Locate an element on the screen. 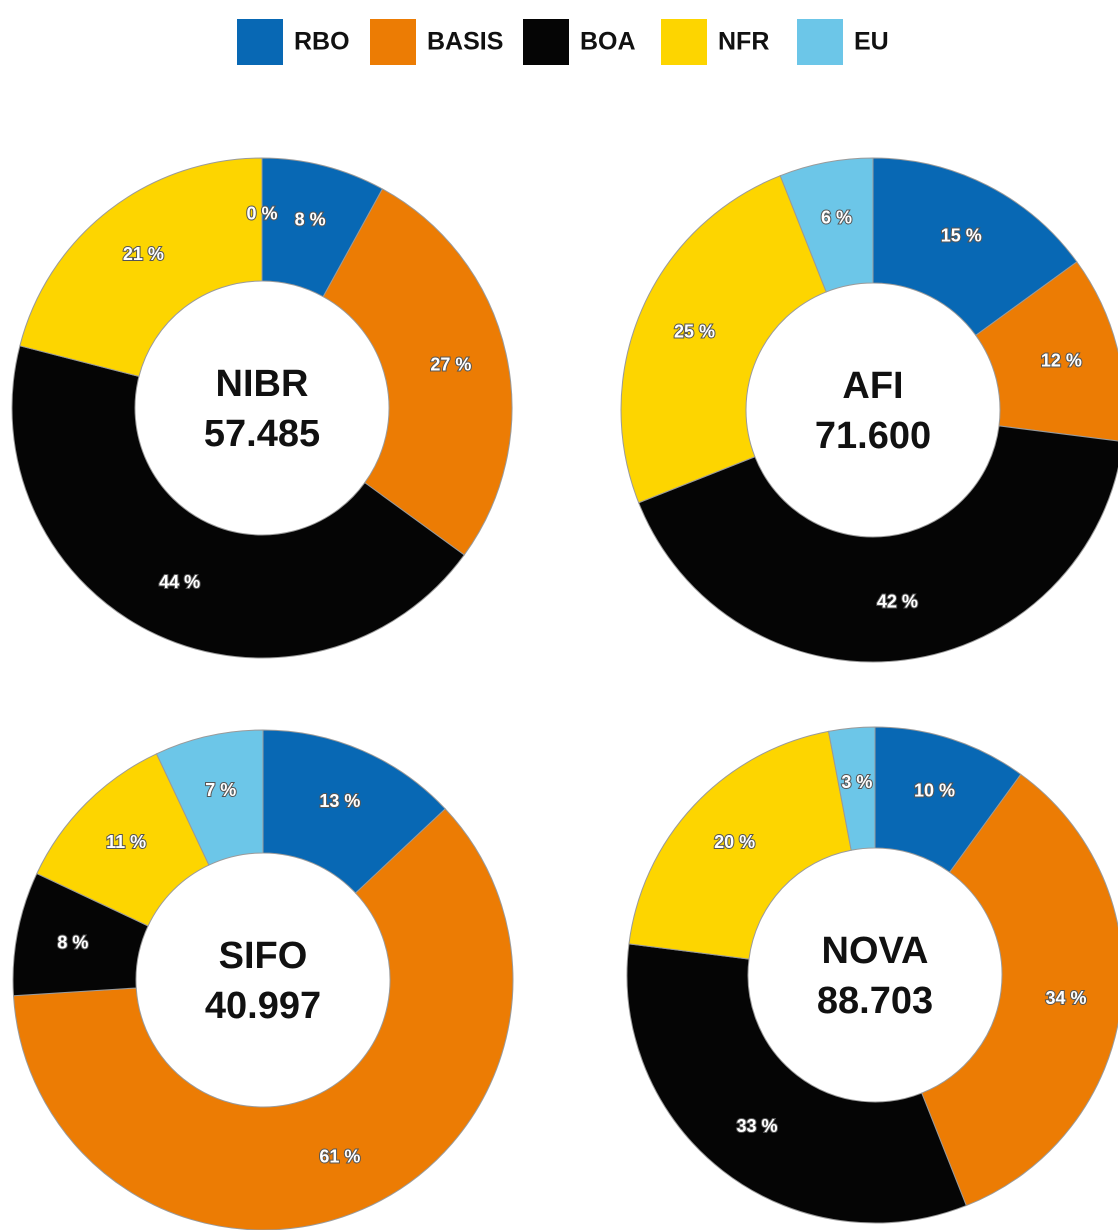  value-label: 44 % is located at coordinates (179, 582).